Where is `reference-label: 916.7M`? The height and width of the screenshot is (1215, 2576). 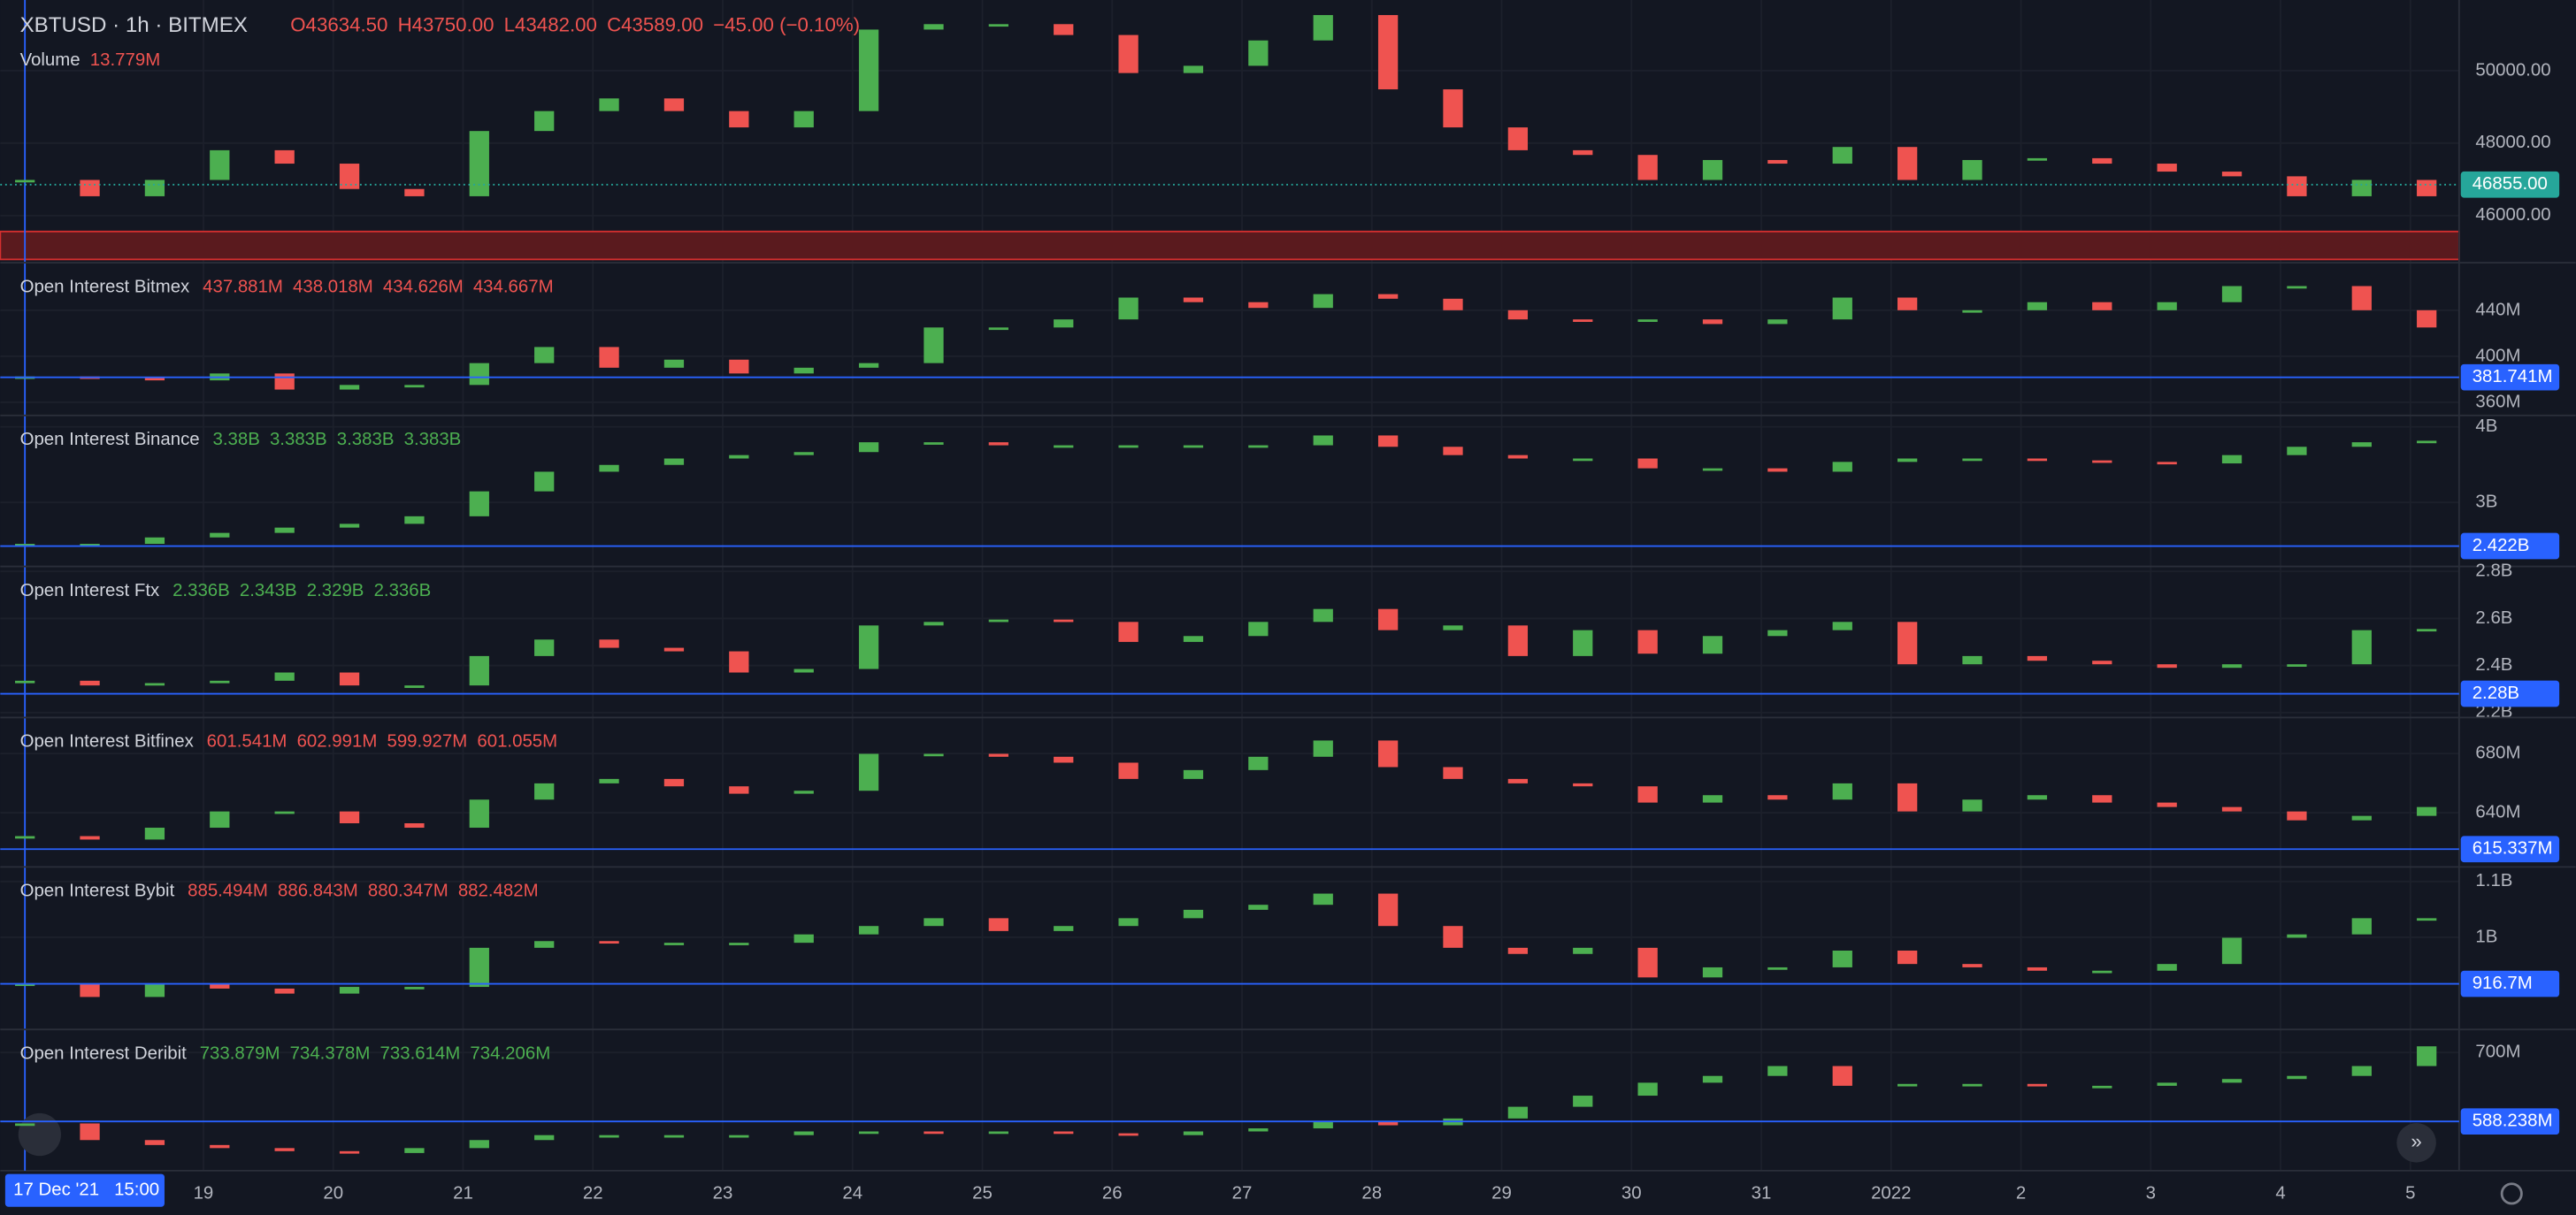 reference-label: 916.7M is located at coordinates (2502, 983).